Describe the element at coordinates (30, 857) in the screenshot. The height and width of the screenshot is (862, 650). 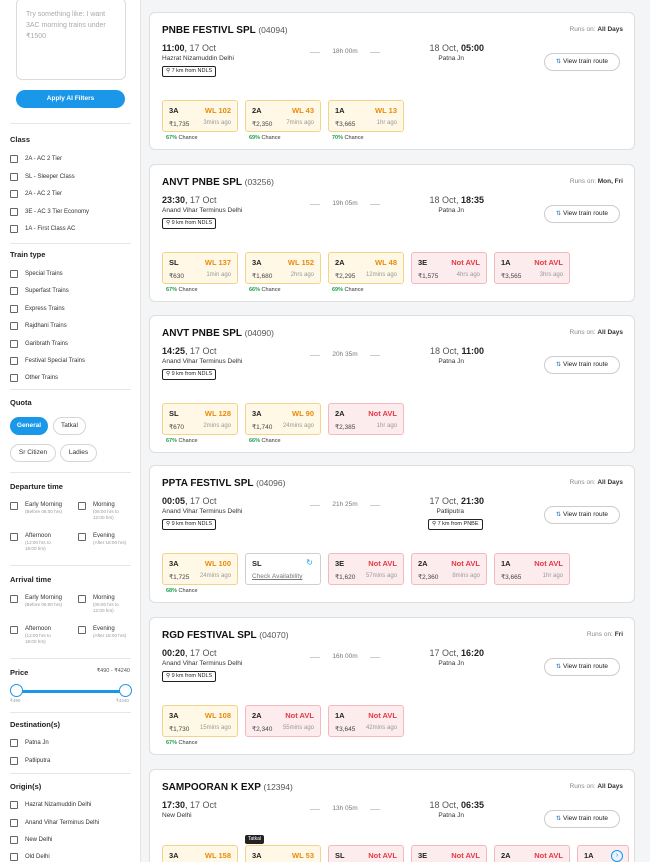
I see `origin-option: Old Delhi` at that location.